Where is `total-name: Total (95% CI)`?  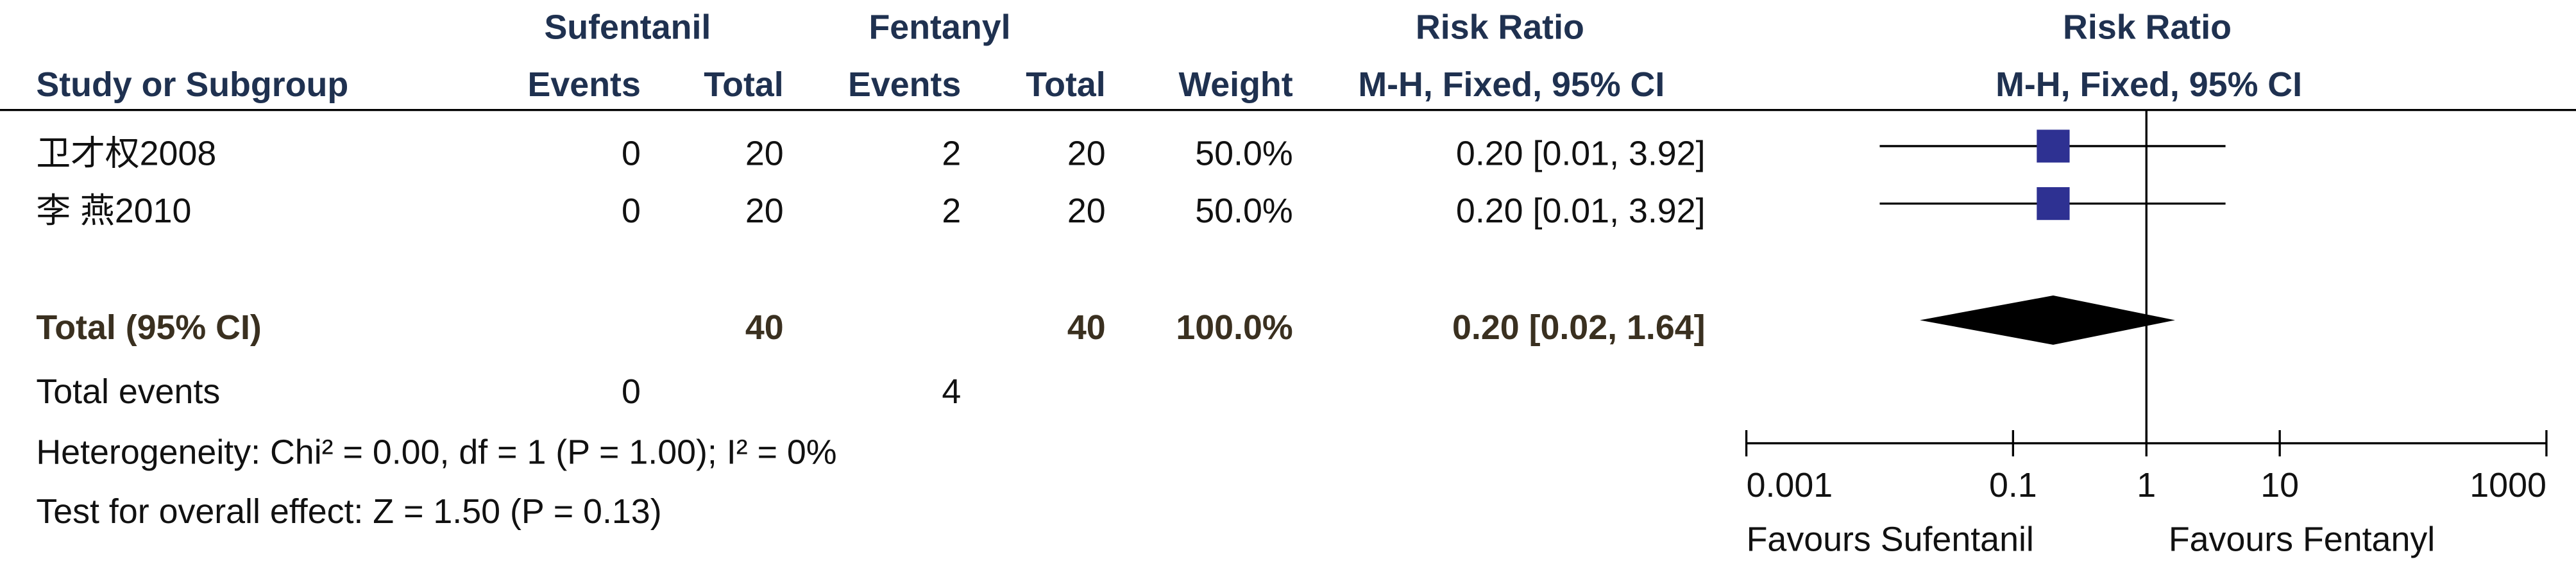
total-name: Total (95% CI) is located at coordinates (149, 327).